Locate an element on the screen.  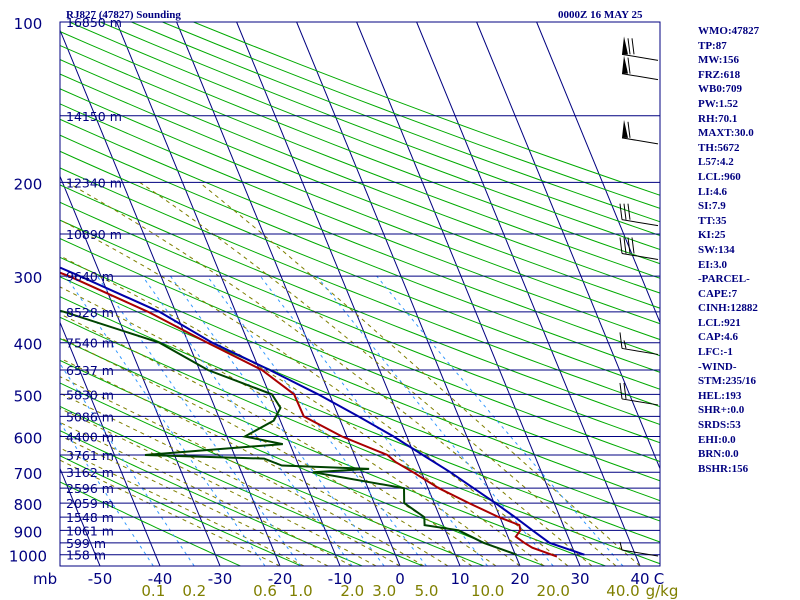
pressure-tick-label: 100 is located at coordinates (28, 24).